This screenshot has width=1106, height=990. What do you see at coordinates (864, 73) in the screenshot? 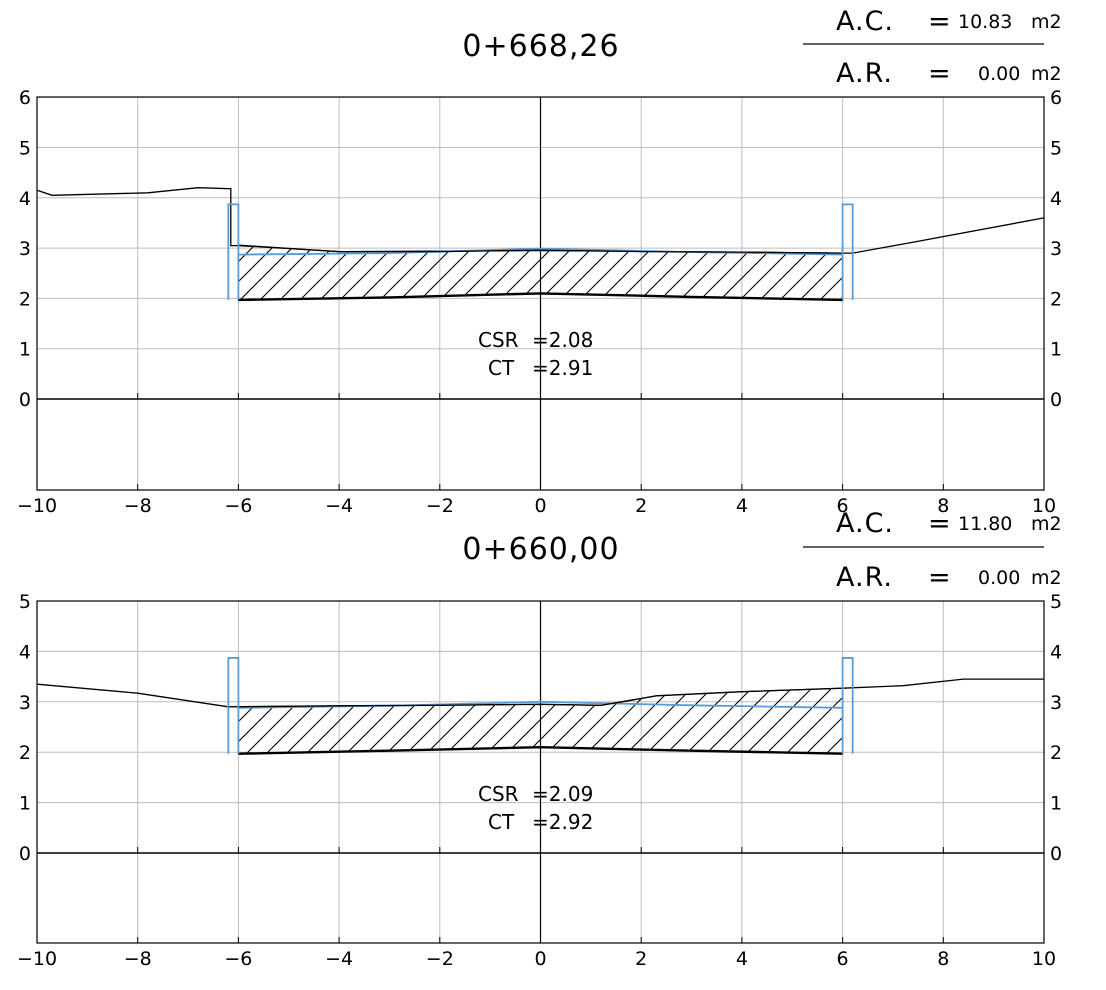
I see `section-1-ar-label: A.R.` at bounding box center [864, 73].